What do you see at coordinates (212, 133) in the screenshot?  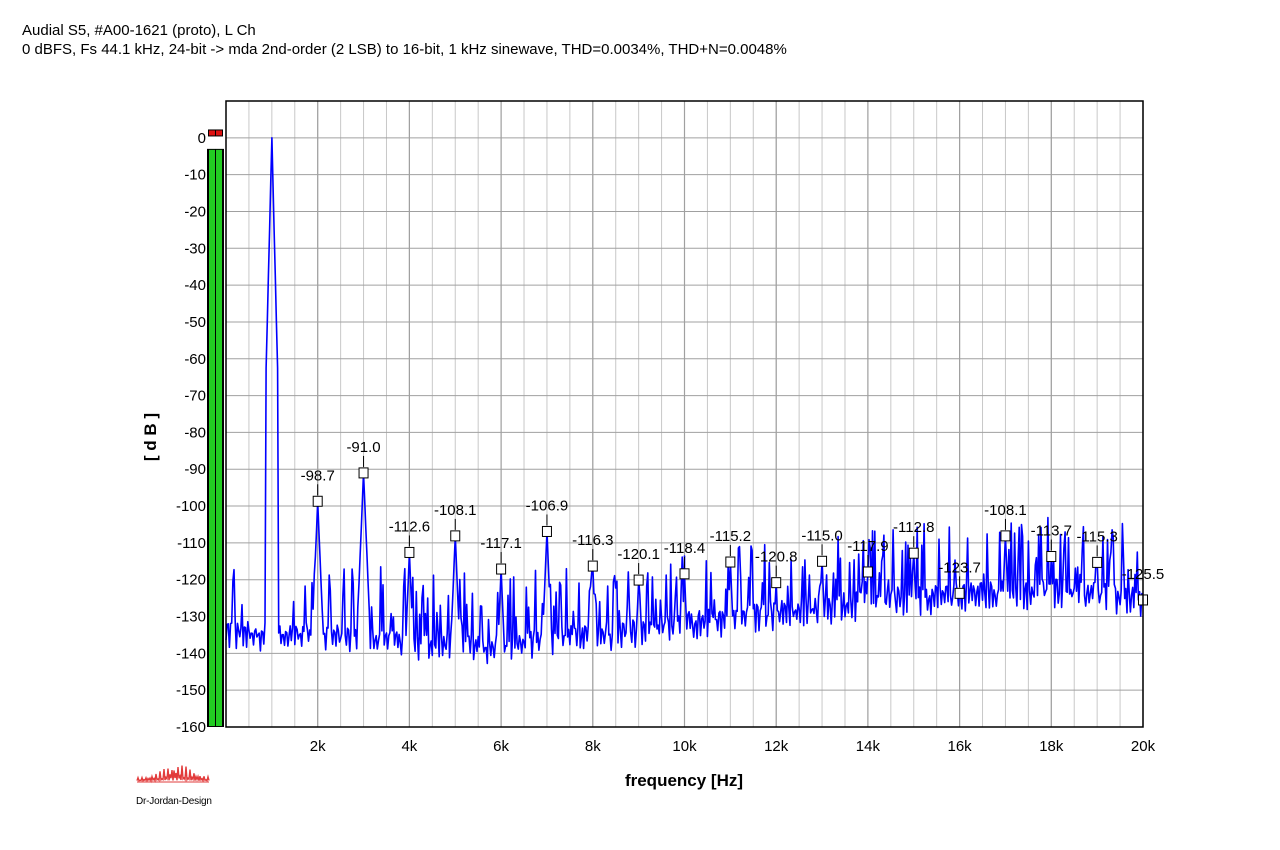 I see `meter-clip-left` at bounding box center [212, 133].